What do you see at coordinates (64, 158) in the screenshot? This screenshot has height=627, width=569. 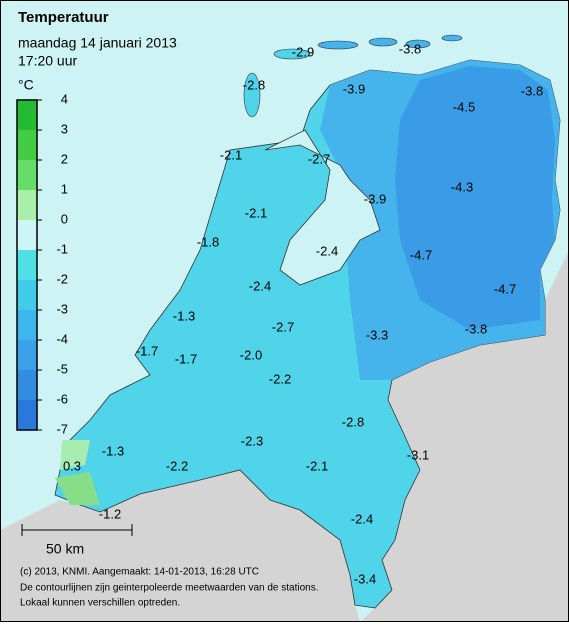 I see `legend-tick-label: 2` at bounding box center [64, 158].